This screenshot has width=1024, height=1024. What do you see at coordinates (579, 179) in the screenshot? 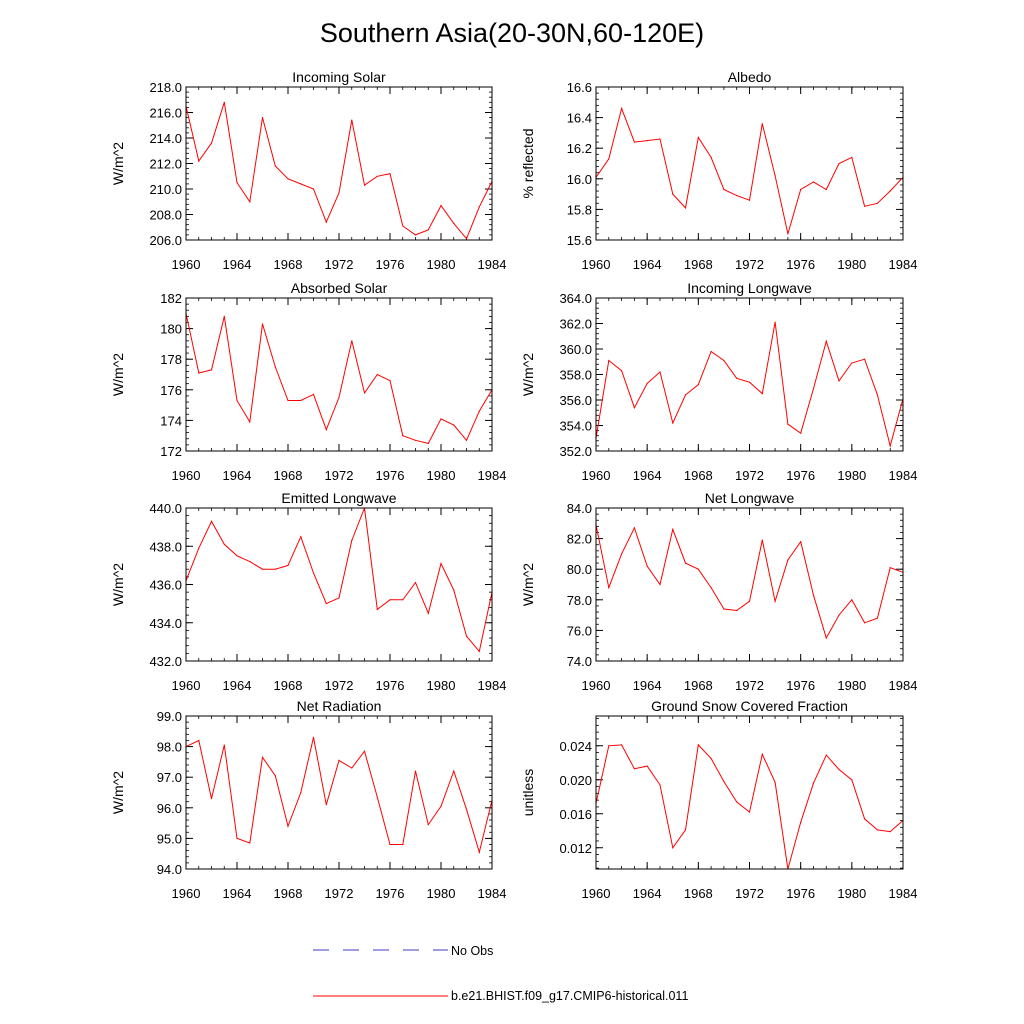
I see `y-tick-label: 16.0` at bounding box center [579, 179].